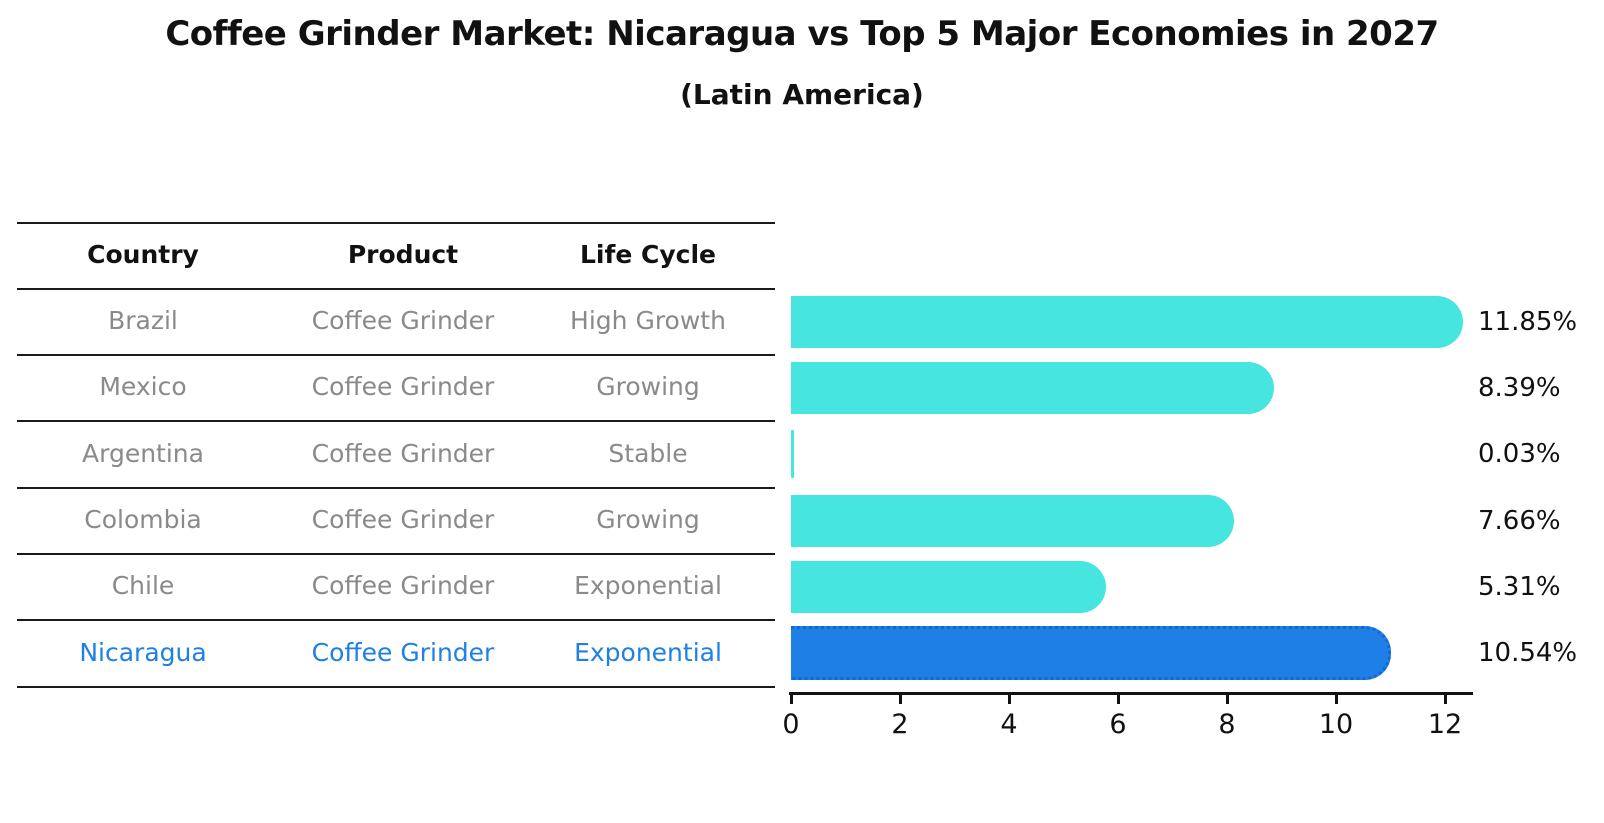 The height and width of the screenshot is (823, 1604). Describe the element at coordinates (1009, 724) in the screenshot. I see `x-tick-label: 4` at that location.